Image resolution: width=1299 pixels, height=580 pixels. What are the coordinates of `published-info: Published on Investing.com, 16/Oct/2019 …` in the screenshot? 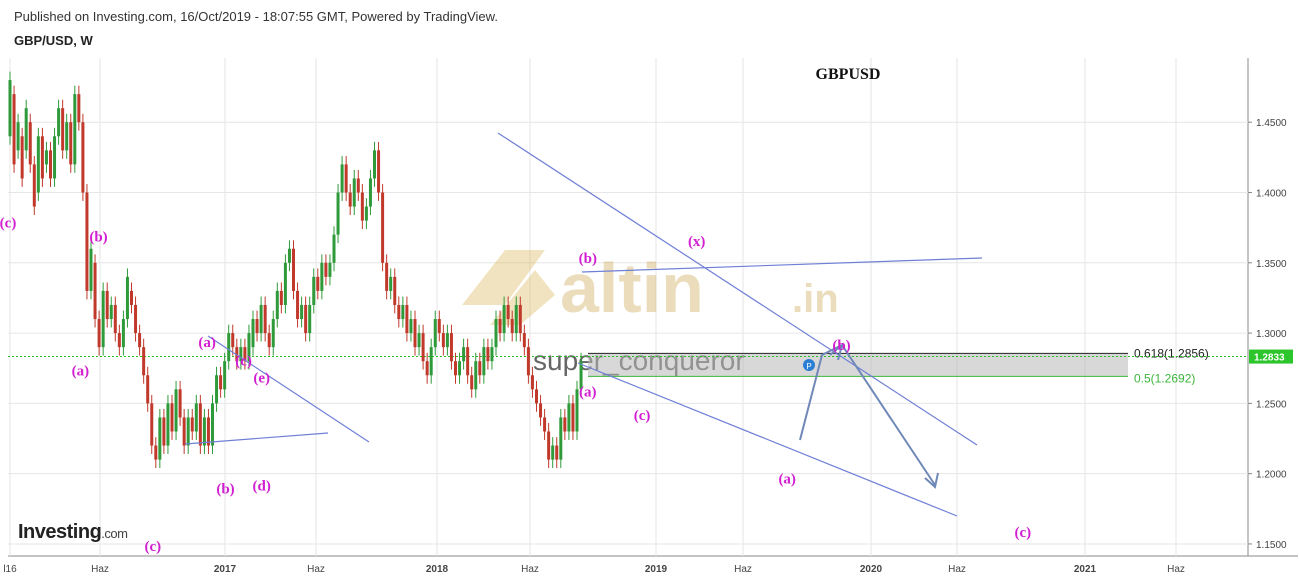 It's located at (256, 16).